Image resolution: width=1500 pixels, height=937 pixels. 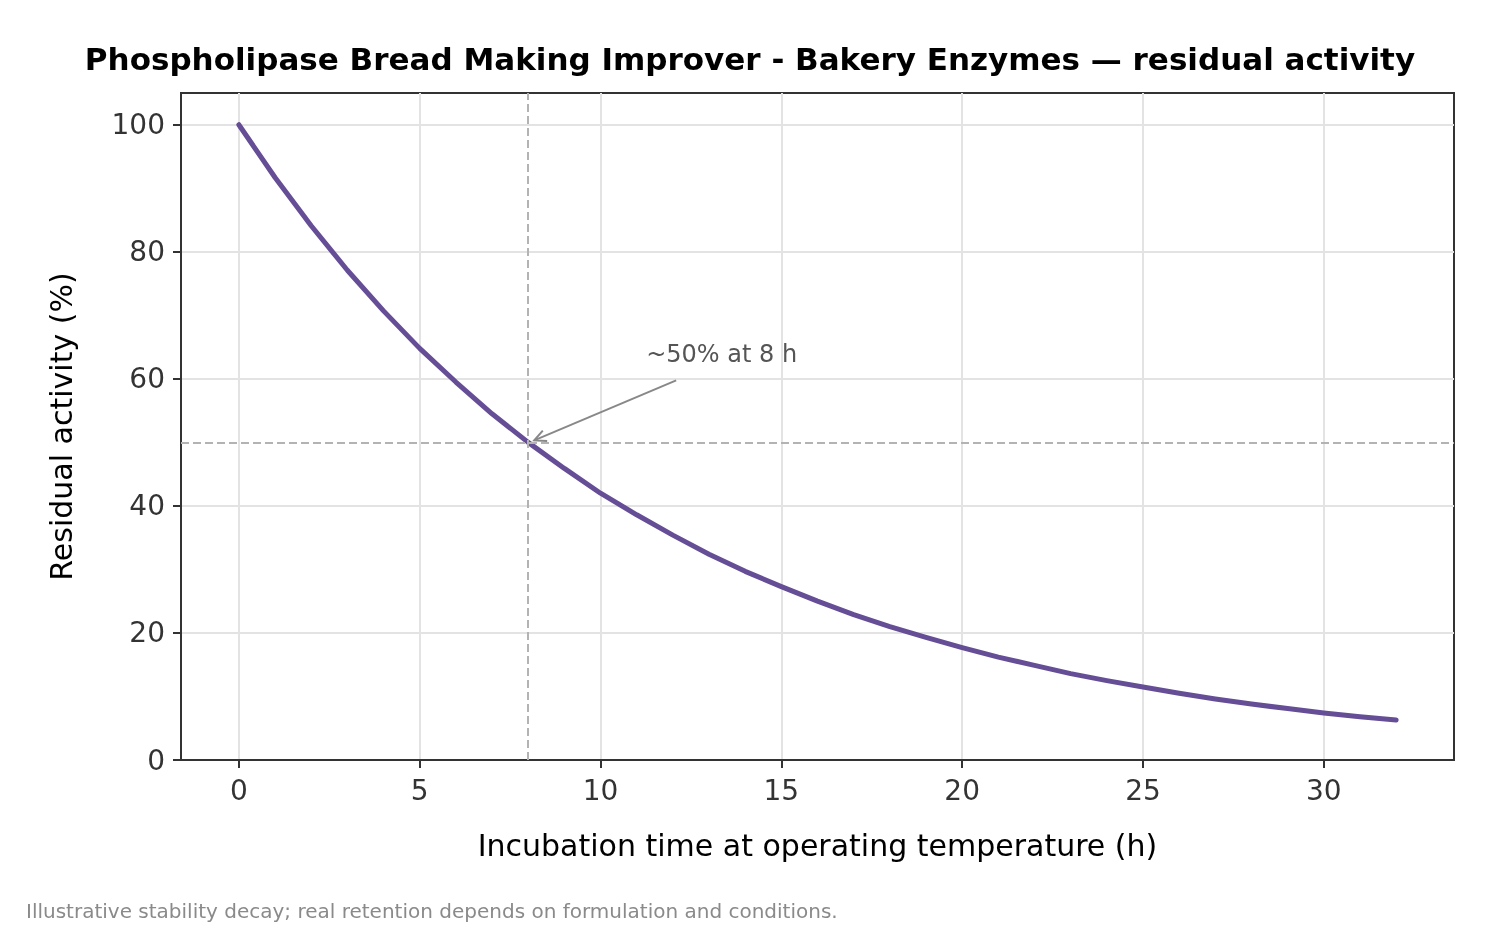 What do you see at coordinates (1323, 790) in the screenshot?
I see `x-tick-label: 30` at bounding box center [1323, 790].